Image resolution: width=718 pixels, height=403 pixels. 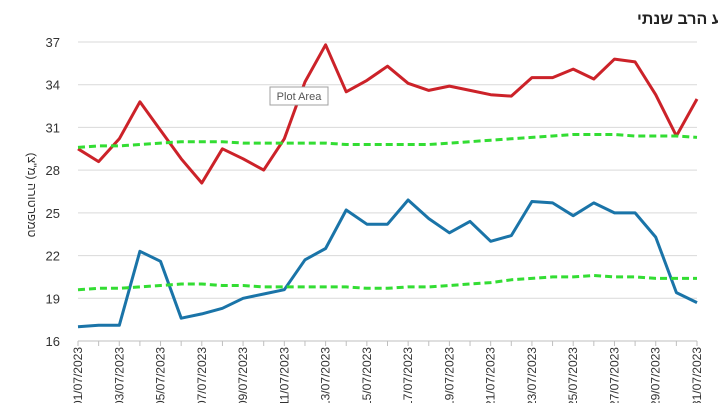 I want to click on x-tick-label: 09/07/2023, so click(x=243, y=375).